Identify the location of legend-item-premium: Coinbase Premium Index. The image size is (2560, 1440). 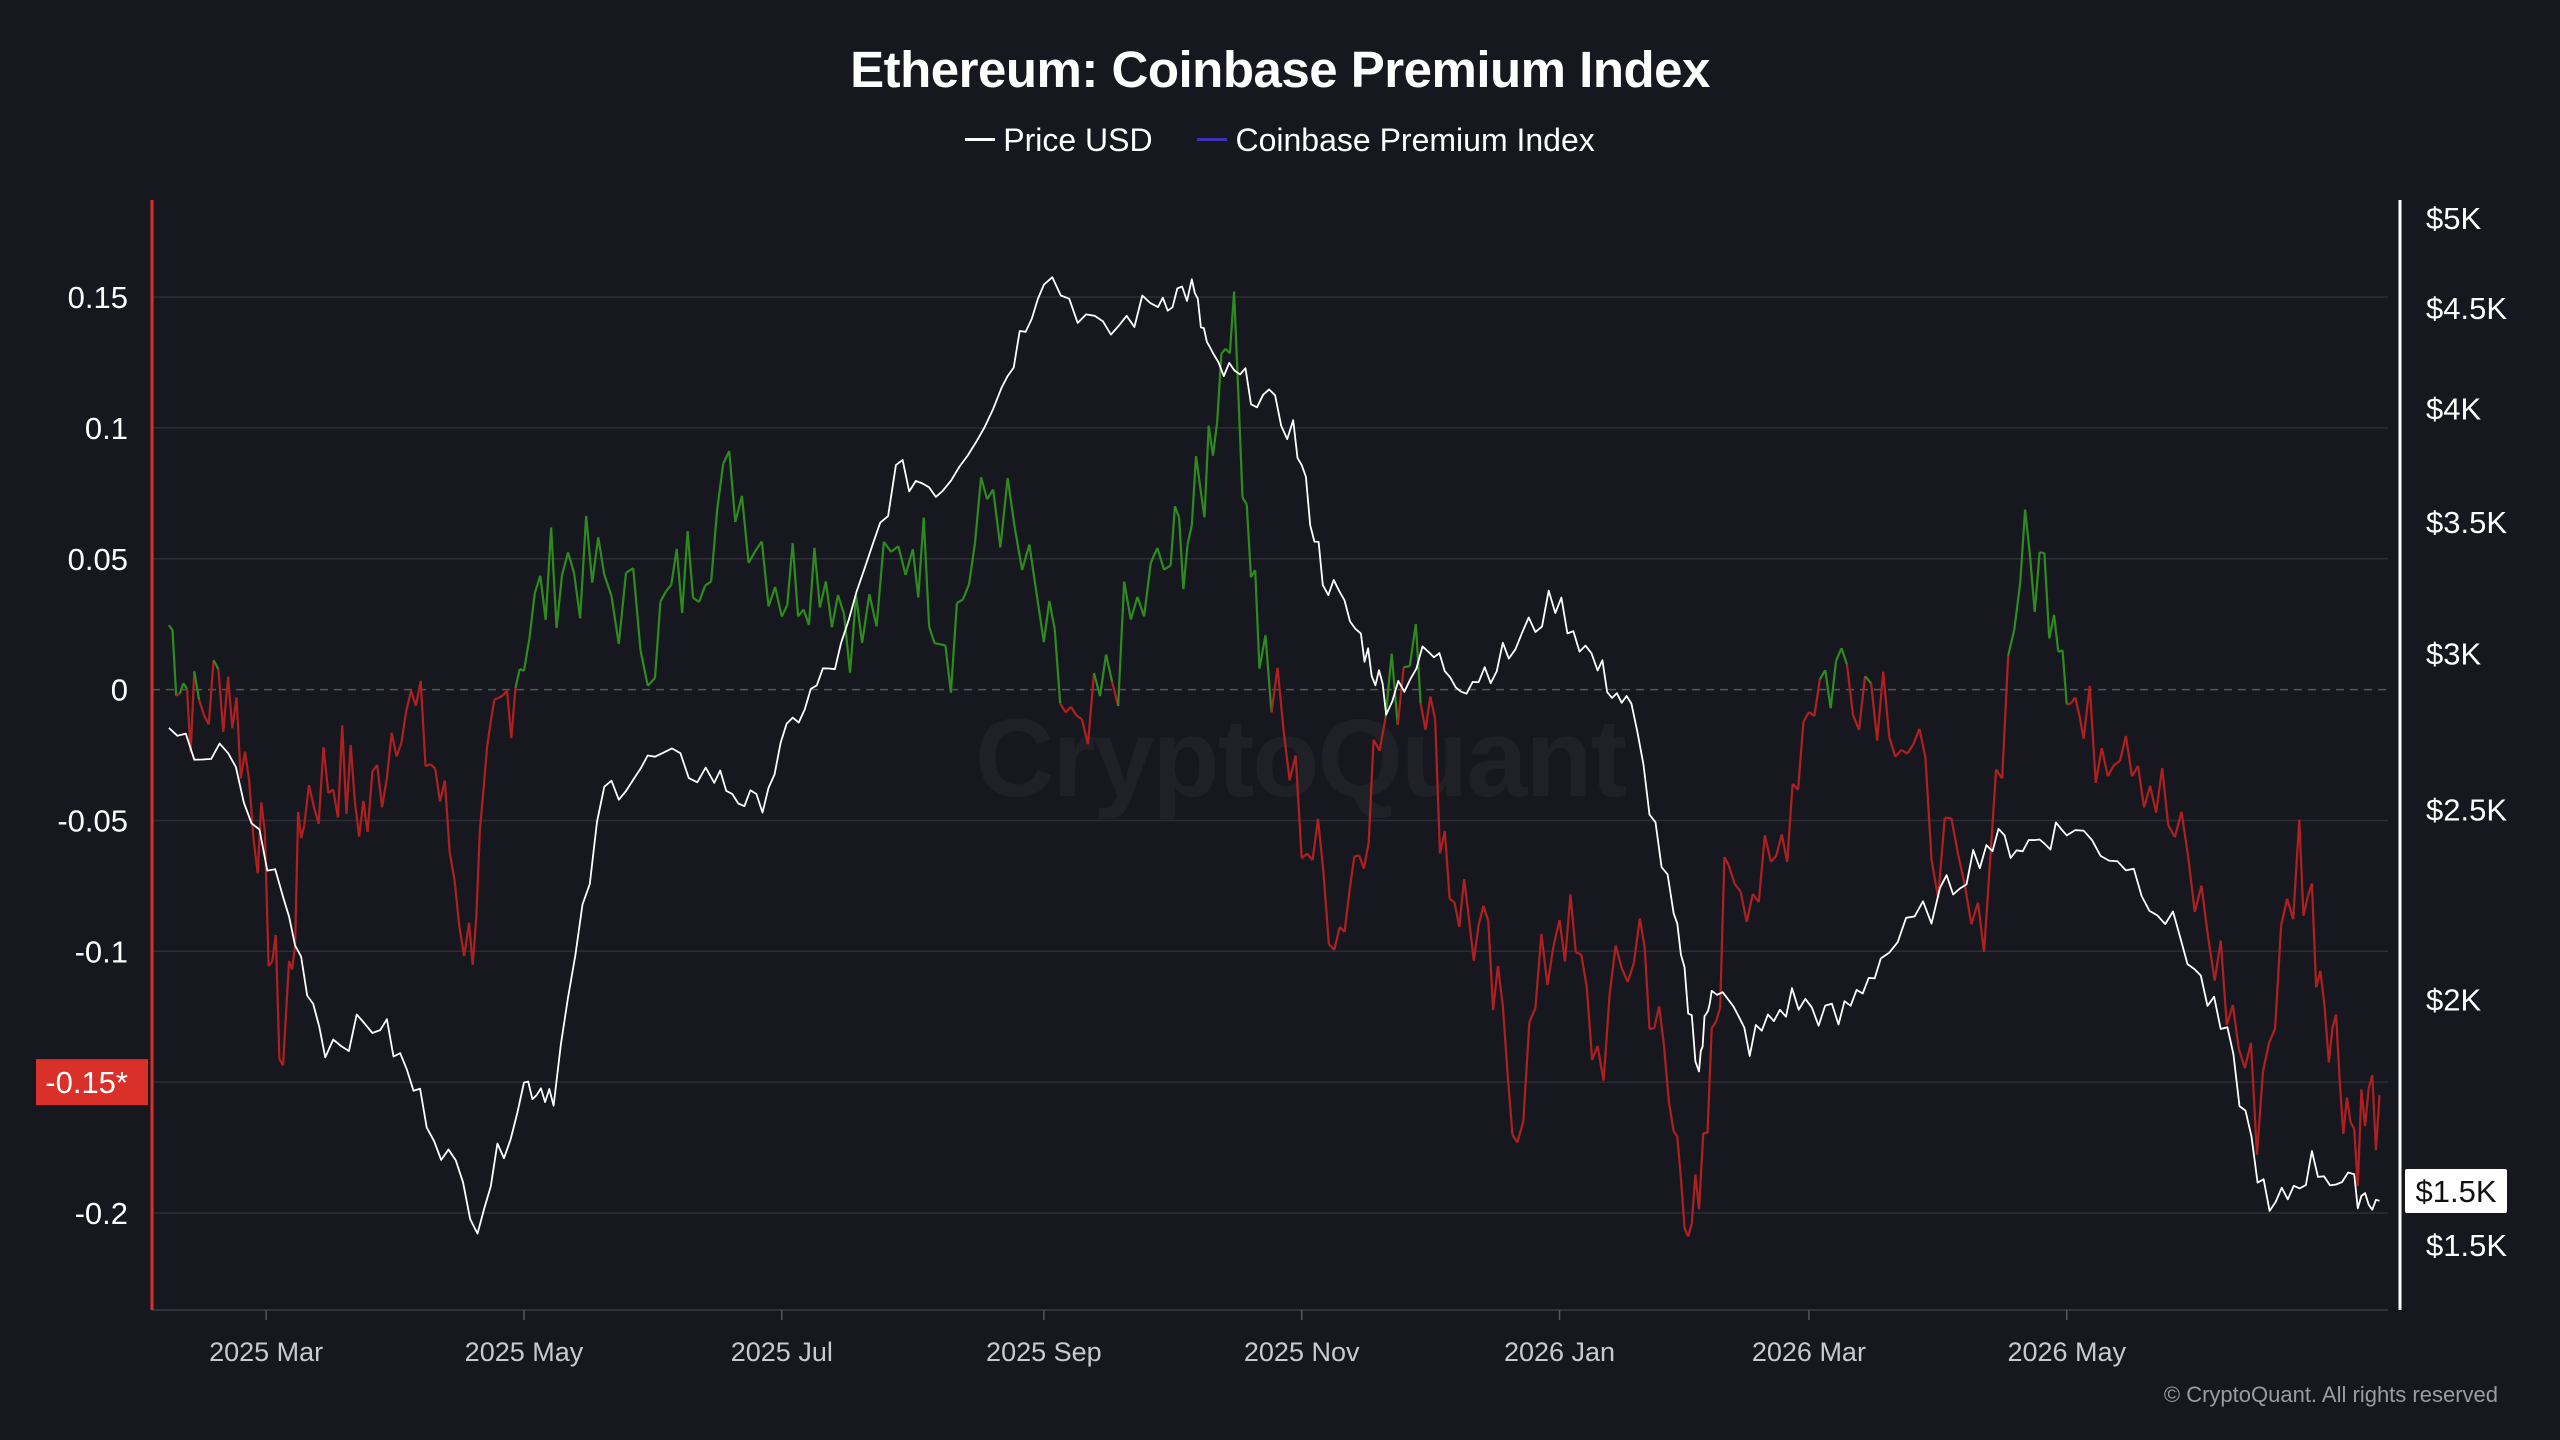
(1396, 140).